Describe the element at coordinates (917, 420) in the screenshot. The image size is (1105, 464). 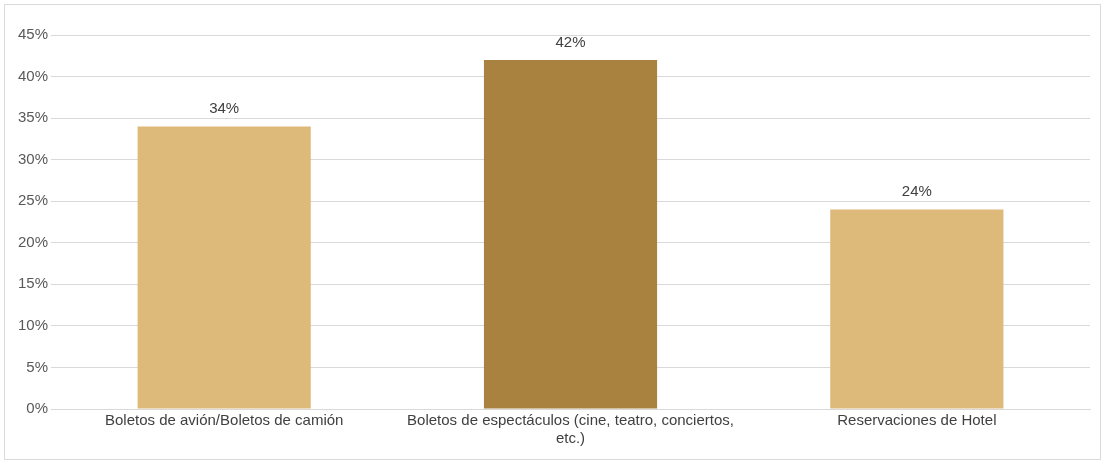
I see `x-tick-label: Reservaciones de Hotel` at that location.